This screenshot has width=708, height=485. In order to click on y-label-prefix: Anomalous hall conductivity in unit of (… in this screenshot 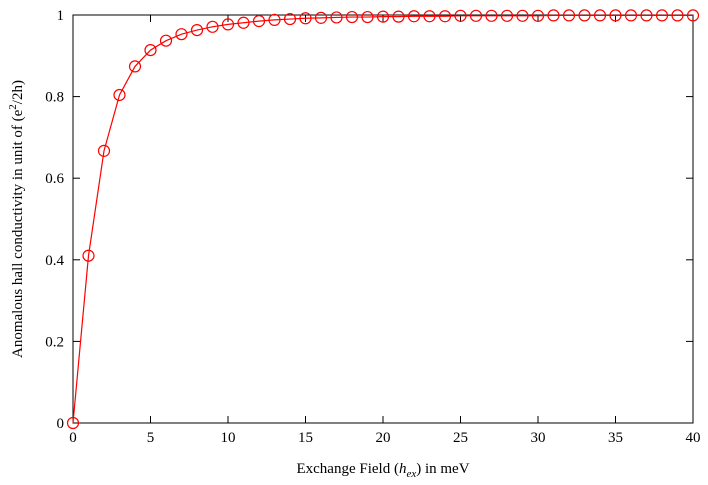, I will do `click(18, 233)`.